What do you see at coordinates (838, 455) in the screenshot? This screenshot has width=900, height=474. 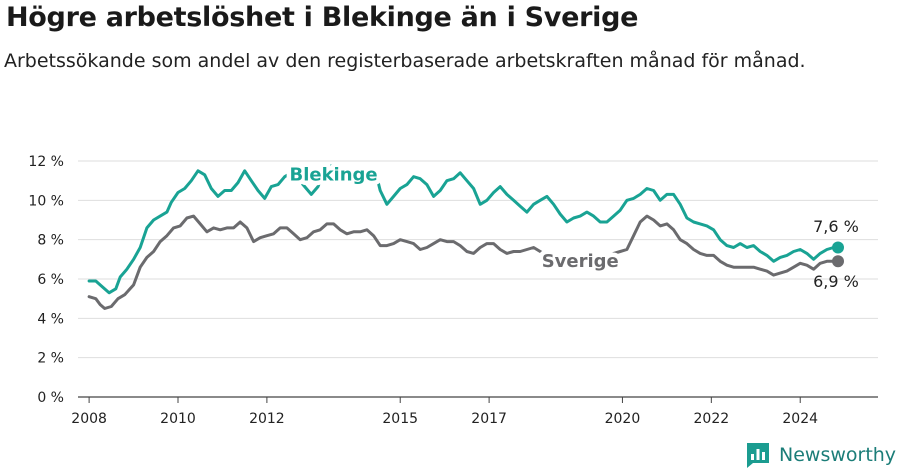 I see `brand-name: Newsworthy` at bounding box center [838, 455].